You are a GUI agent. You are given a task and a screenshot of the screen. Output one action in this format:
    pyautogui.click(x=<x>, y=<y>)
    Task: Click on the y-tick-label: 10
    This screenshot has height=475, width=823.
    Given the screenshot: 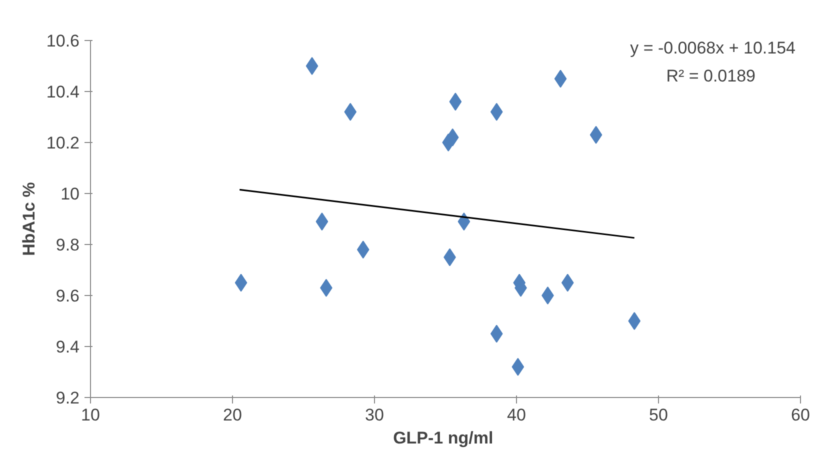 What is the action you would take?
    pyautogui.click(x=70, y=194)
    